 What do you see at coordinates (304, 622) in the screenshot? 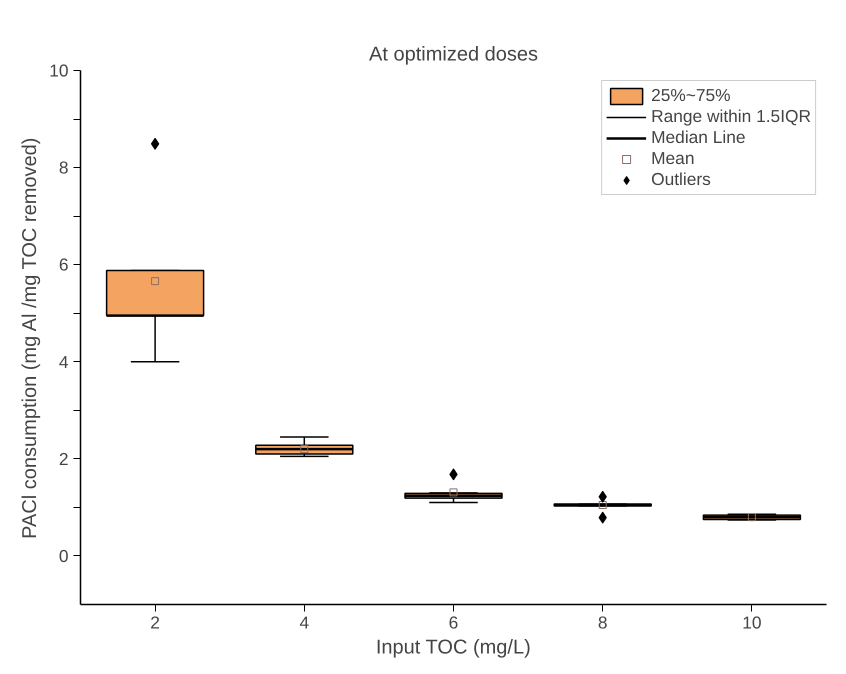
I see `x-tick-label: 4` at bounding box center [304, 622].